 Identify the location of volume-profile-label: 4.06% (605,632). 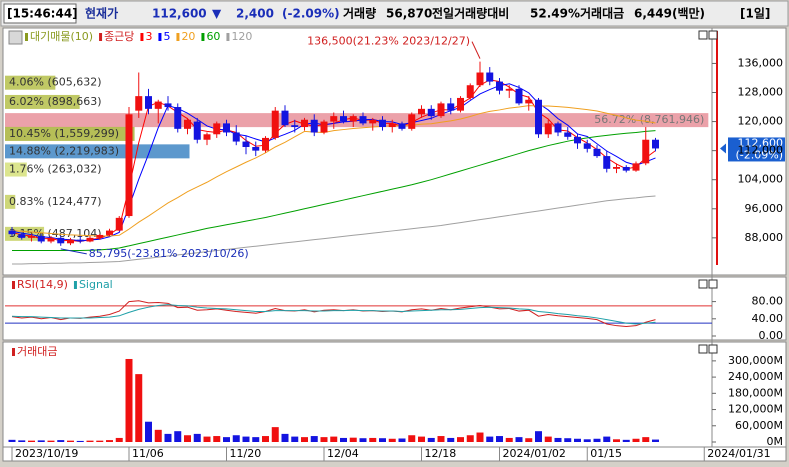
(55, 82).